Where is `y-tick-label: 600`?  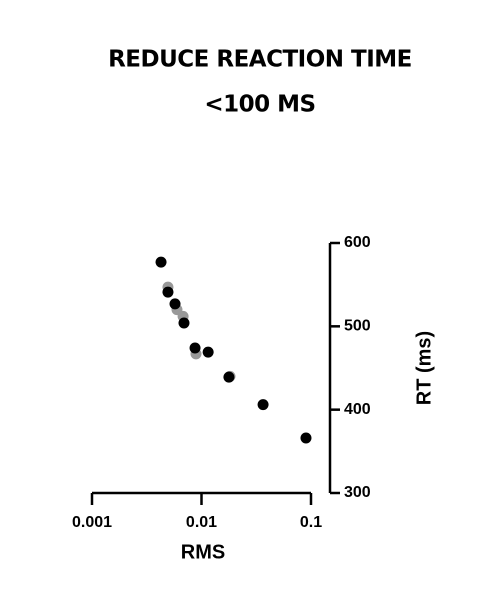 y-tick-label: 600 is located at coordinates (357, 242).